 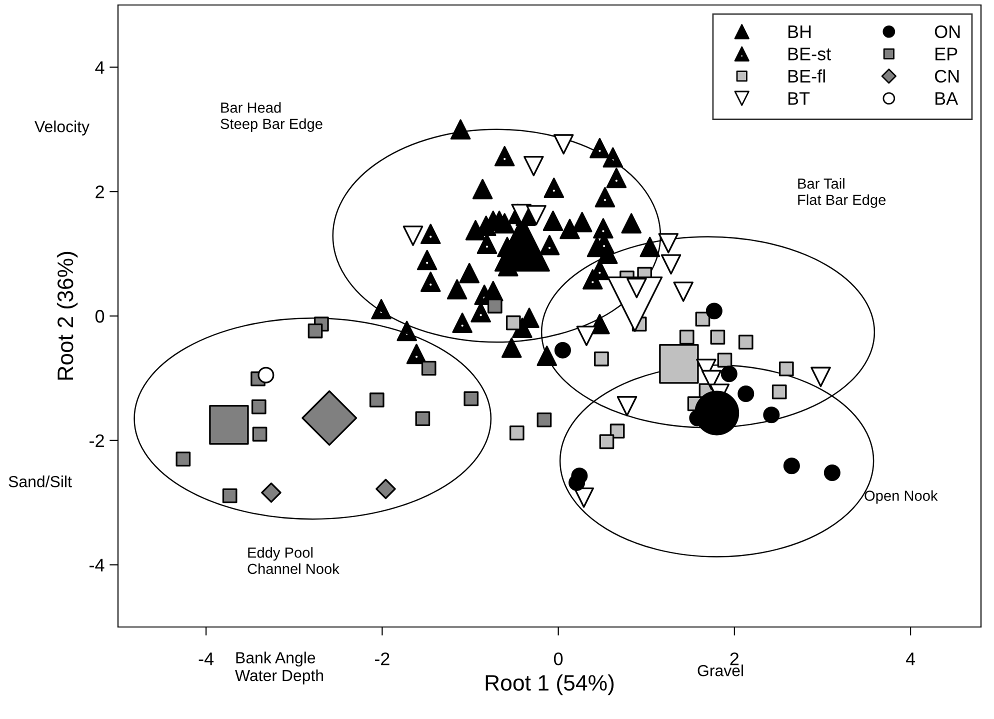 I want to click on y-tick-label: -2, so click(x=97, y=440).